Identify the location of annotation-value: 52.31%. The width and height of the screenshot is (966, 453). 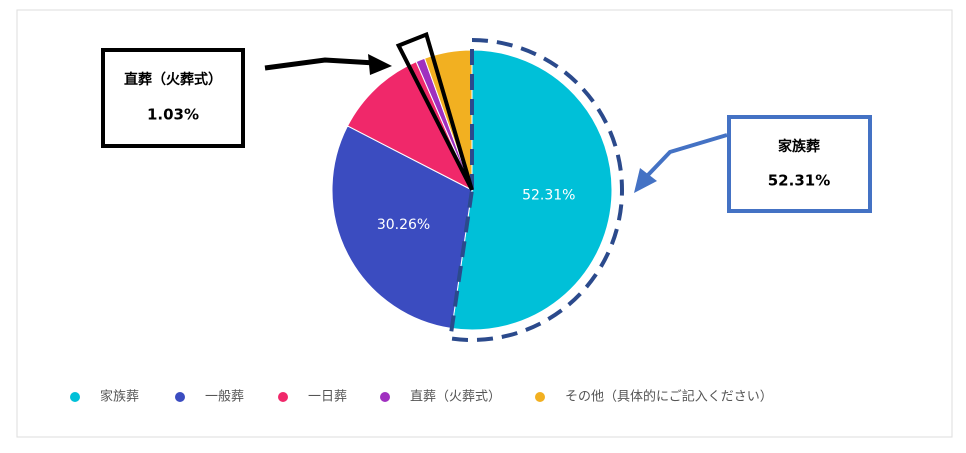
(799, 181).